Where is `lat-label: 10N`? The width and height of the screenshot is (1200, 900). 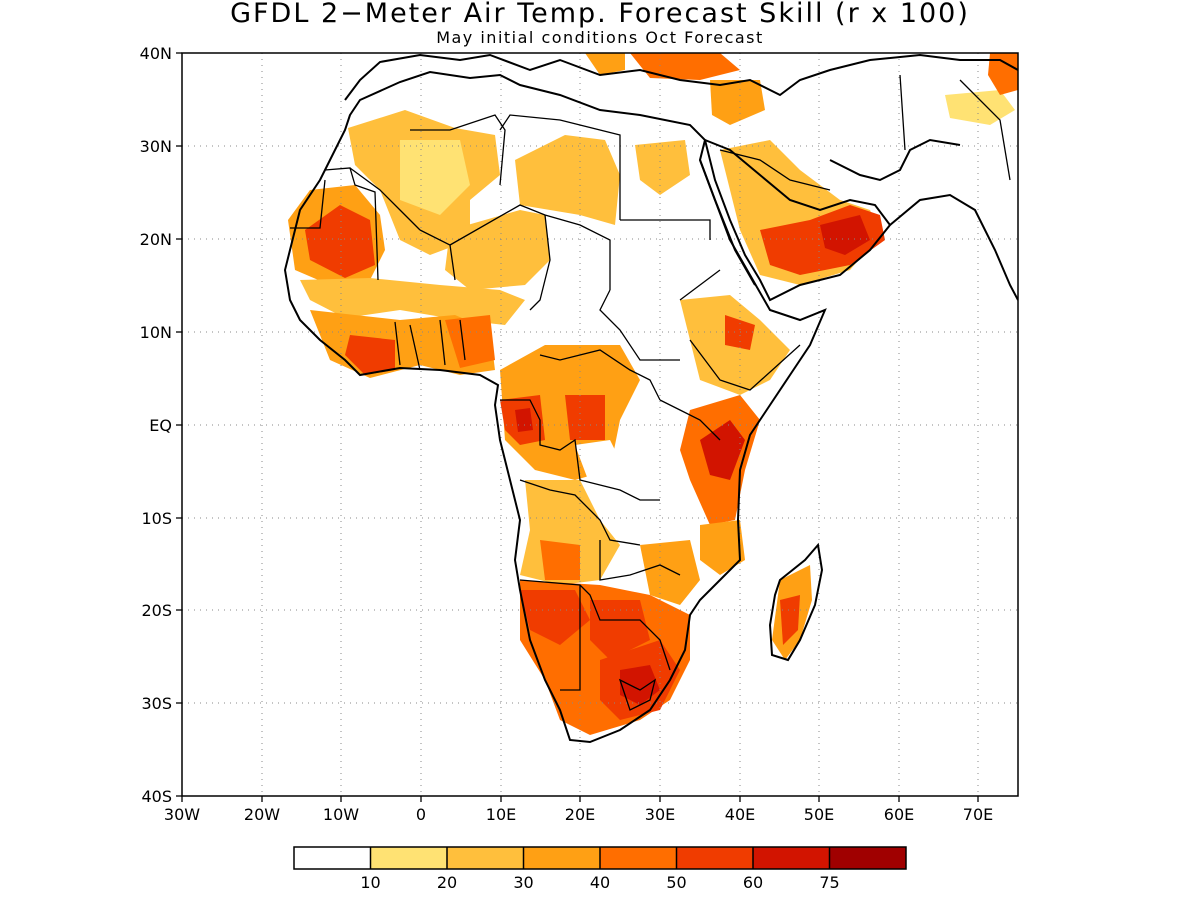
lat-label: 10N is located at coordinates (156, 332).